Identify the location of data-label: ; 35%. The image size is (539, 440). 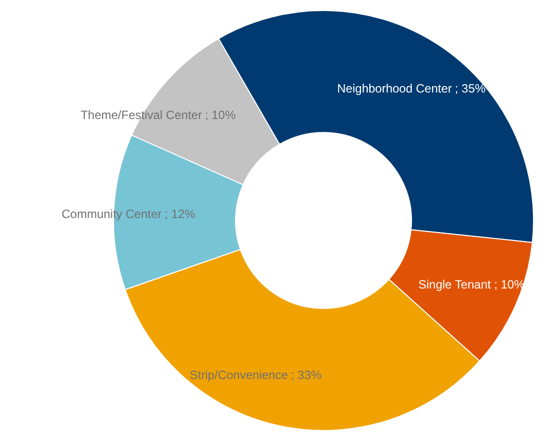
(470, 88).